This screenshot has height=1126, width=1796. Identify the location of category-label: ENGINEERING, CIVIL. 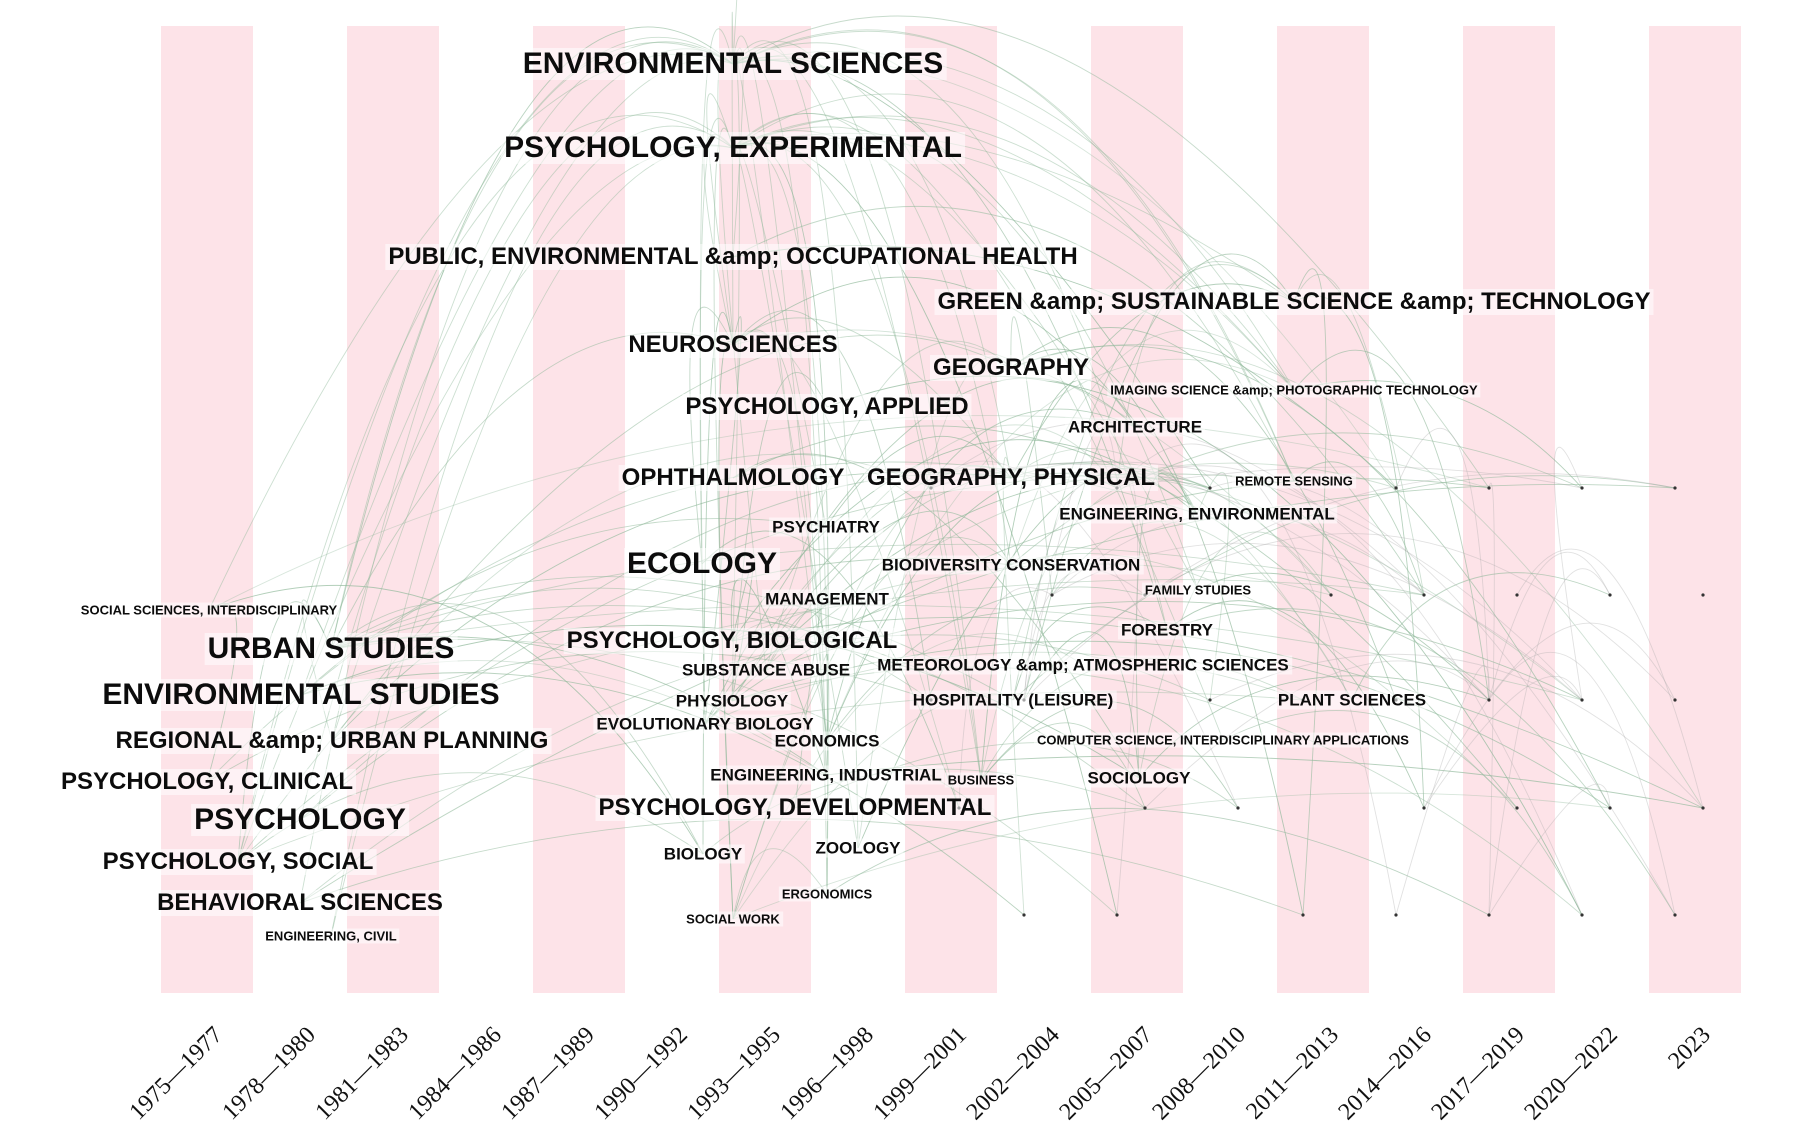
(331, 936).